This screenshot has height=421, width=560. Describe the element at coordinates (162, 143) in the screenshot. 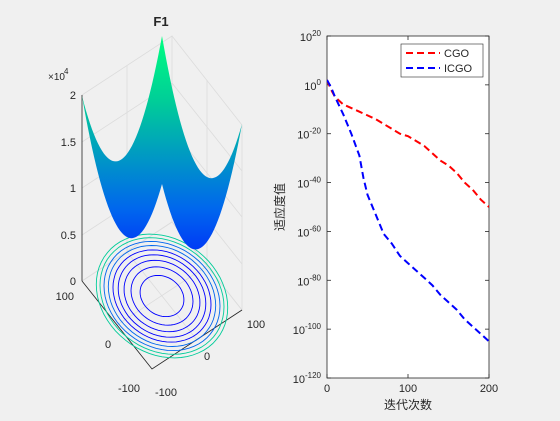

I see `surface-mesh` at that location.